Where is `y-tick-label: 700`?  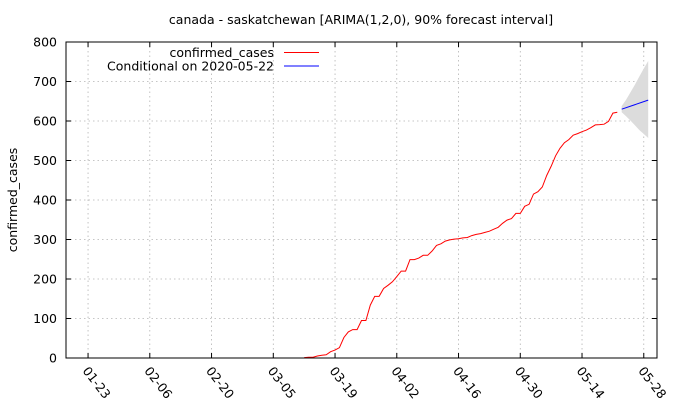
y-tick-label: 700 is located at coordinates (45, 81).